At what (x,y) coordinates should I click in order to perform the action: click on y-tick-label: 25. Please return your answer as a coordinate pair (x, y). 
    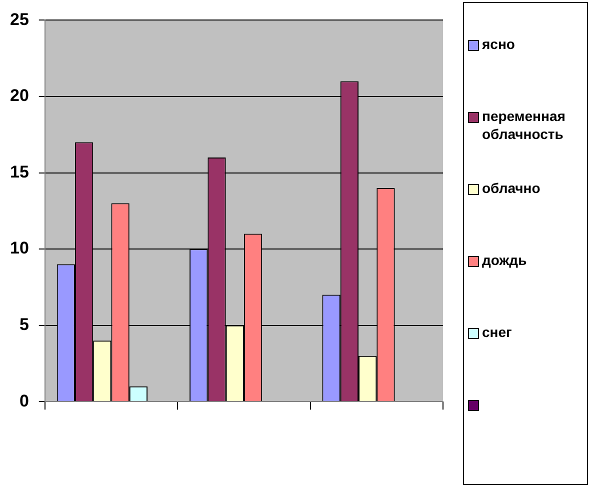
    Looking at the image, I should click on (19, 19).